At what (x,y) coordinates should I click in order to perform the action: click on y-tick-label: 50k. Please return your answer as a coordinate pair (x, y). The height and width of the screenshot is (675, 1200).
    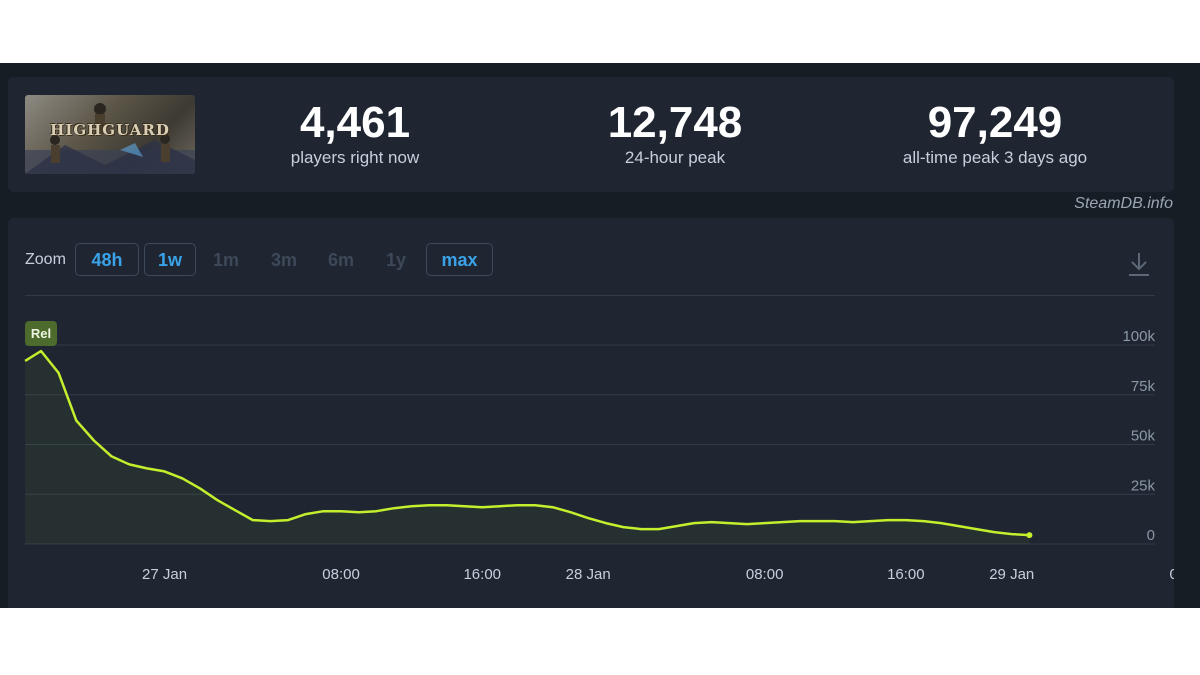
    Looking at the image, I should click on (1143, 436).